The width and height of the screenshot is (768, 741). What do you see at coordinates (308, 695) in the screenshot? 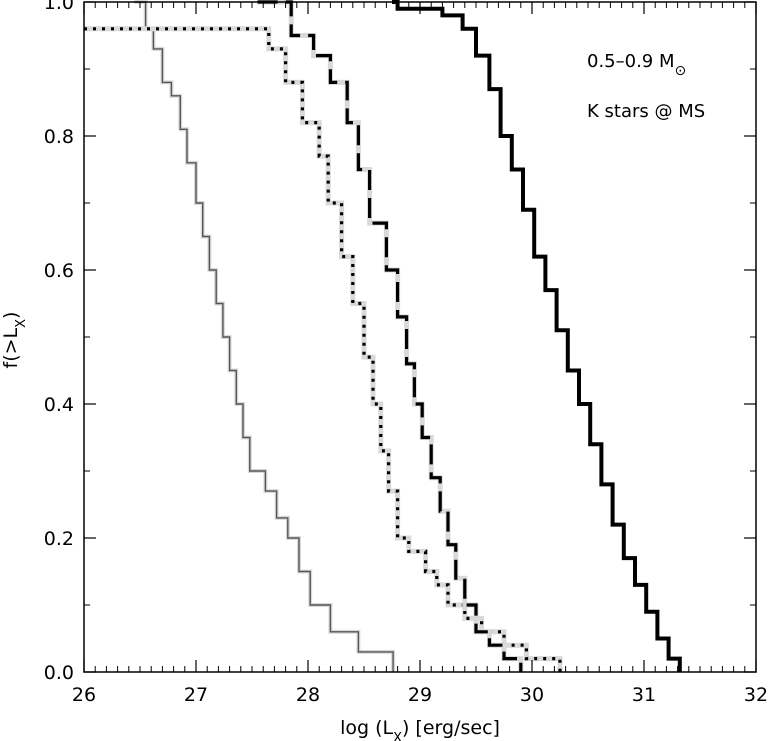
I see `x-tick-label: 28` at bounding box center [308, 695].